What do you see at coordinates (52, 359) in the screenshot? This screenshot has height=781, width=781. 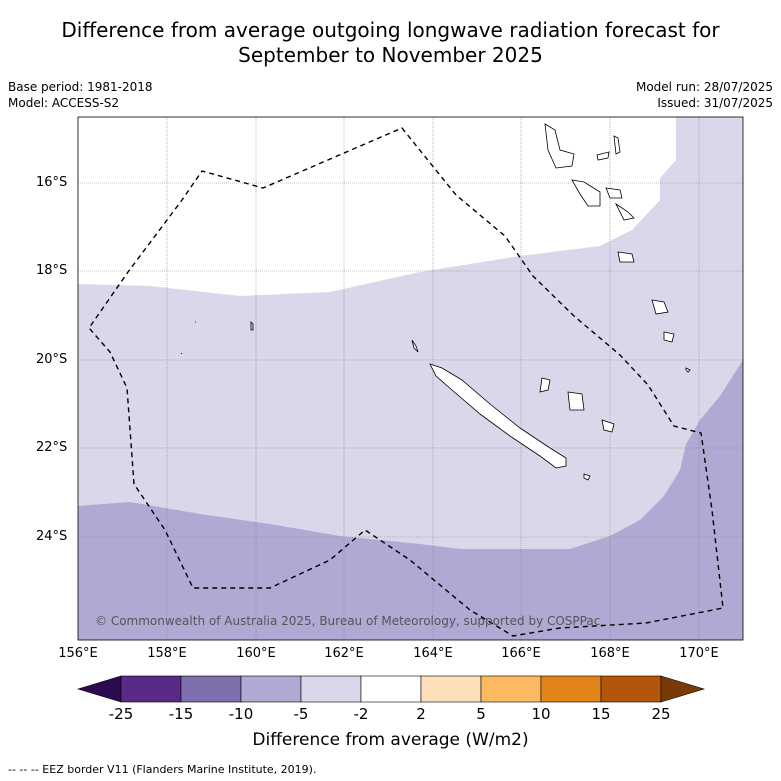 I see `lat-label: 20°S` at bounding box center [52, 359].